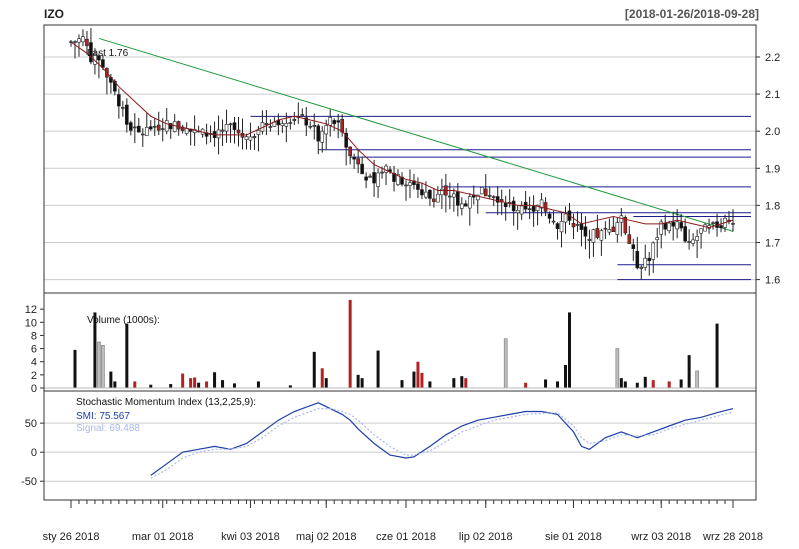 The image size is (799, 549). Describe the element at coordinates (71, 537) in the screenshot. I see `x-tick-label: sty 26 2018` at that location.